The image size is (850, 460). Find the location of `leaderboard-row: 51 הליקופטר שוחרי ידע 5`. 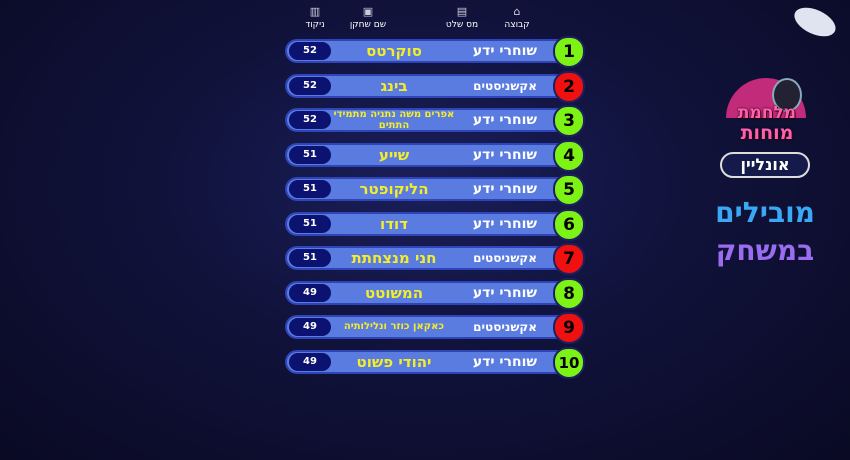

leaderboard-row: 51 הליקופטר שוחרי ידע 5 is located at coordinates (435, 190).